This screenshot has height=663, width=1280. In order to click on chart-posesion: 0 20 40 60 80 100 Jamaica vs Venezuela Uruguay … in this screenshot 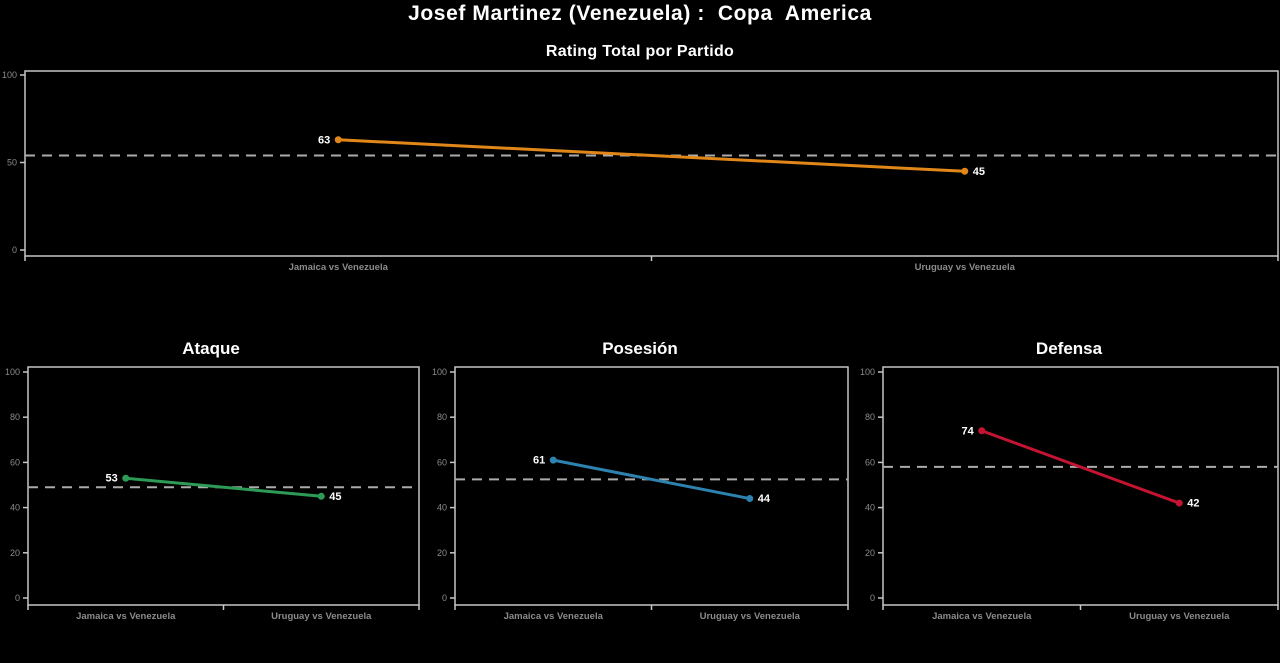, I will do `click(640, 494)`.